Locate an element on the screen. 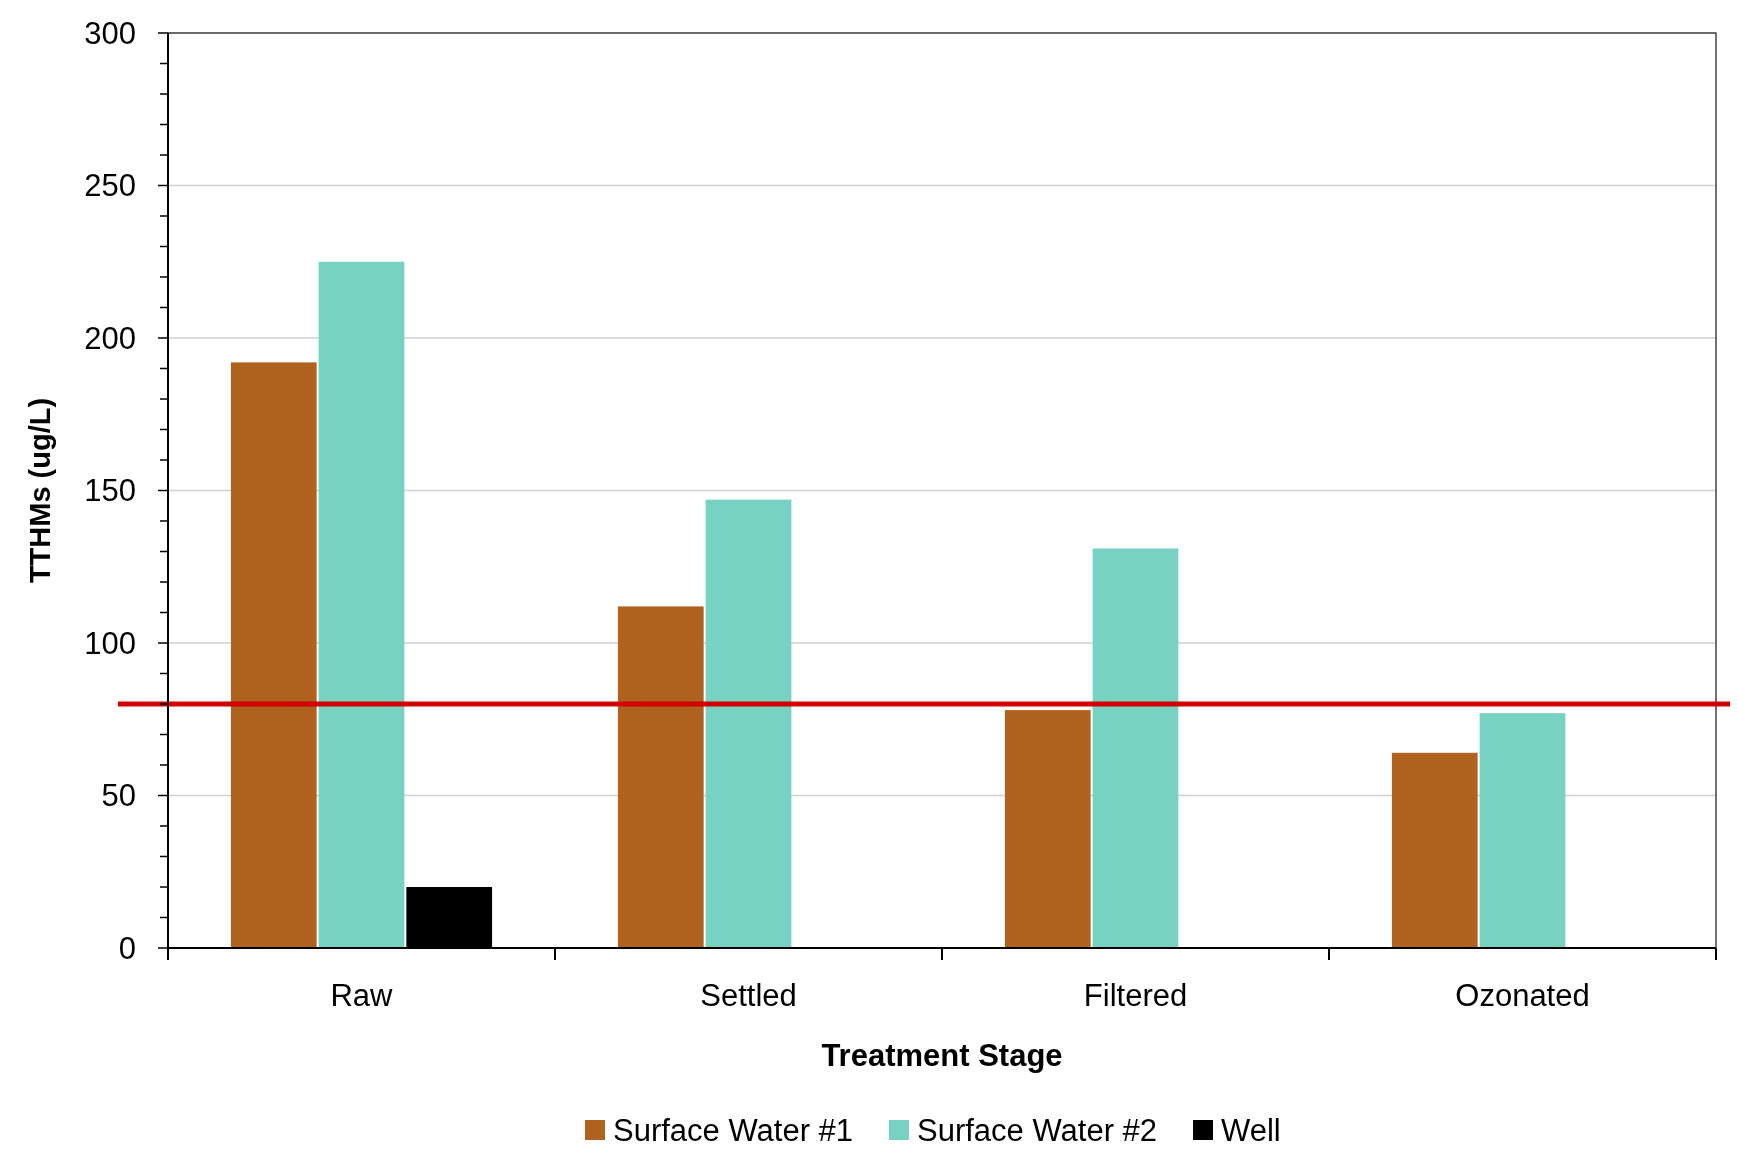 This screenshot has height=1163, width=1738. y-tick-label: 100 is located at coordinates (110, 643).